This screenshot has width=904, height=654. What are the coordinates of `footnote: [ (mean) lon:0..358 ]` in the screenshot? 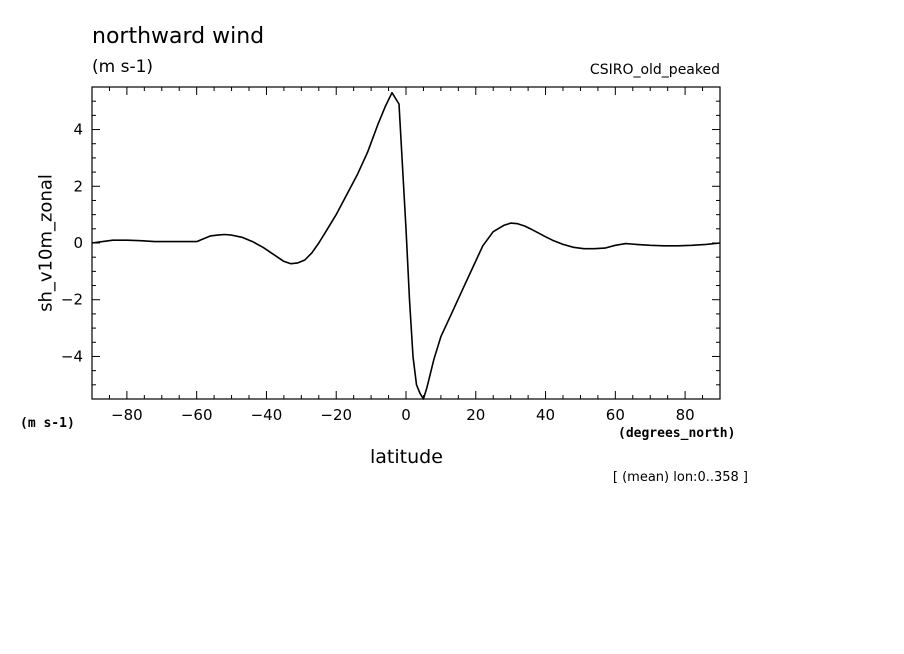 It's located at (680, 477).